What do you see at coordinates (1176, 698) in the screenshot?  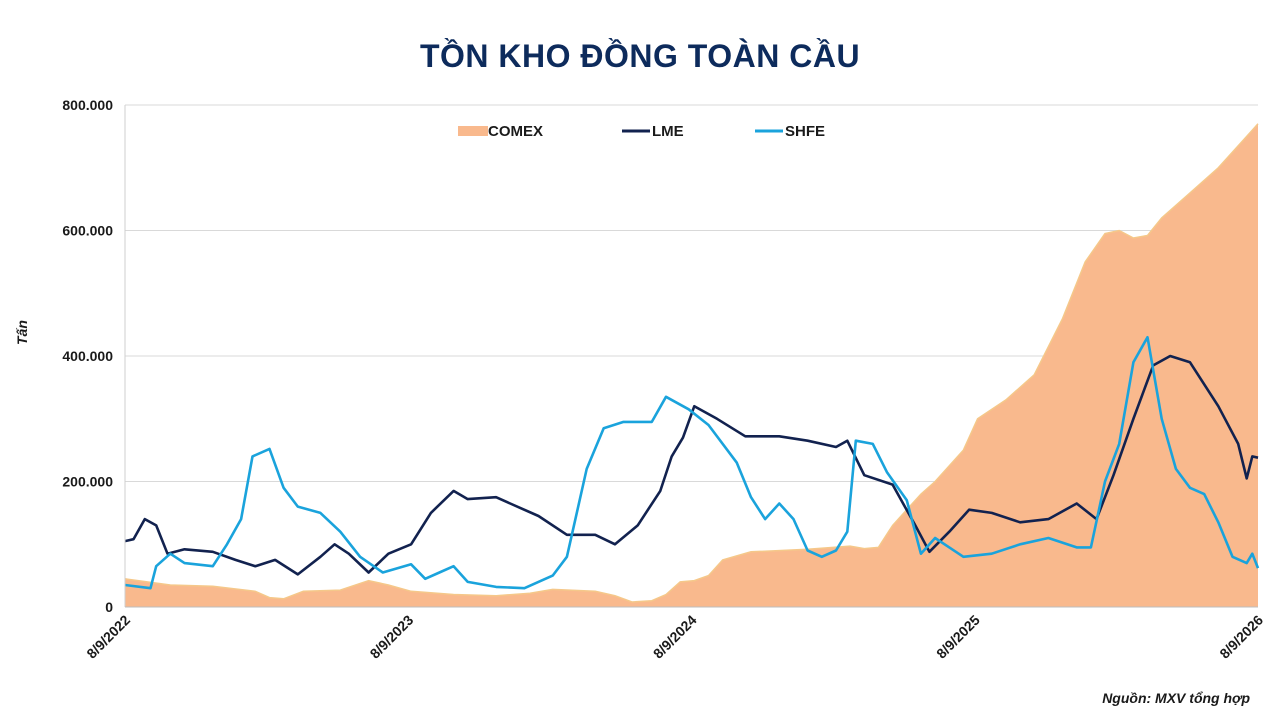 I see `source-note: Nguồn: MXV tổng hợp` at bounding box center [1176, 698].